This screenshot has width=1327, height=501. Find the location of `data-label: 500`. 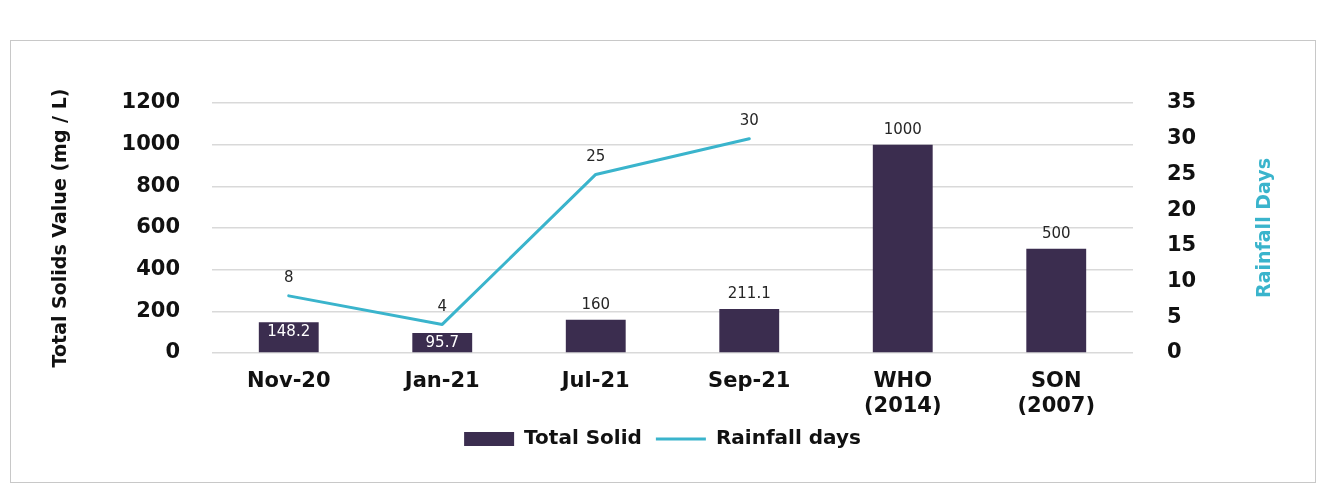

data-label: 500 is located at coordinates (1056, 233).